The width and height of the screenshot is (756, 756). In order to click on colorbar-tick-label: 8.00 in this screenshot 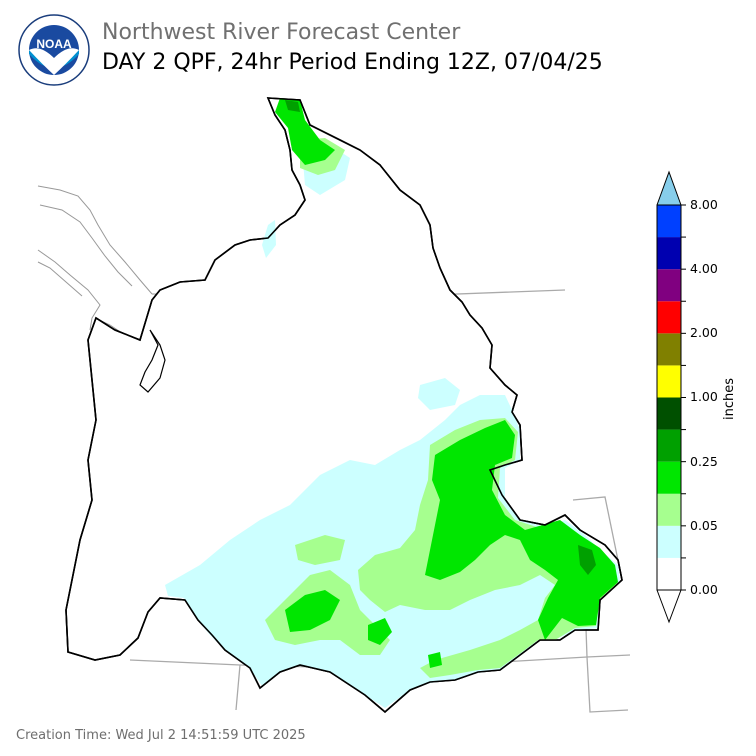, I will do `click(704, 204)`.